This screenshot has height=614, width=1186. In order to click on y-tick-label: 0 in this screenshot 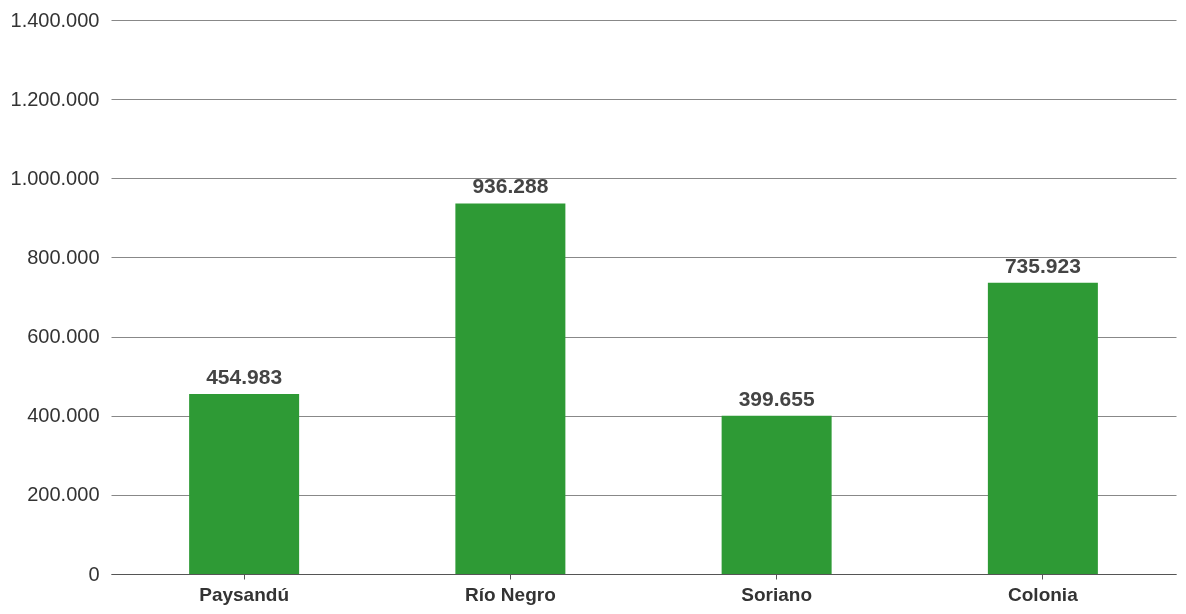, I will do `click(94, 573)`.